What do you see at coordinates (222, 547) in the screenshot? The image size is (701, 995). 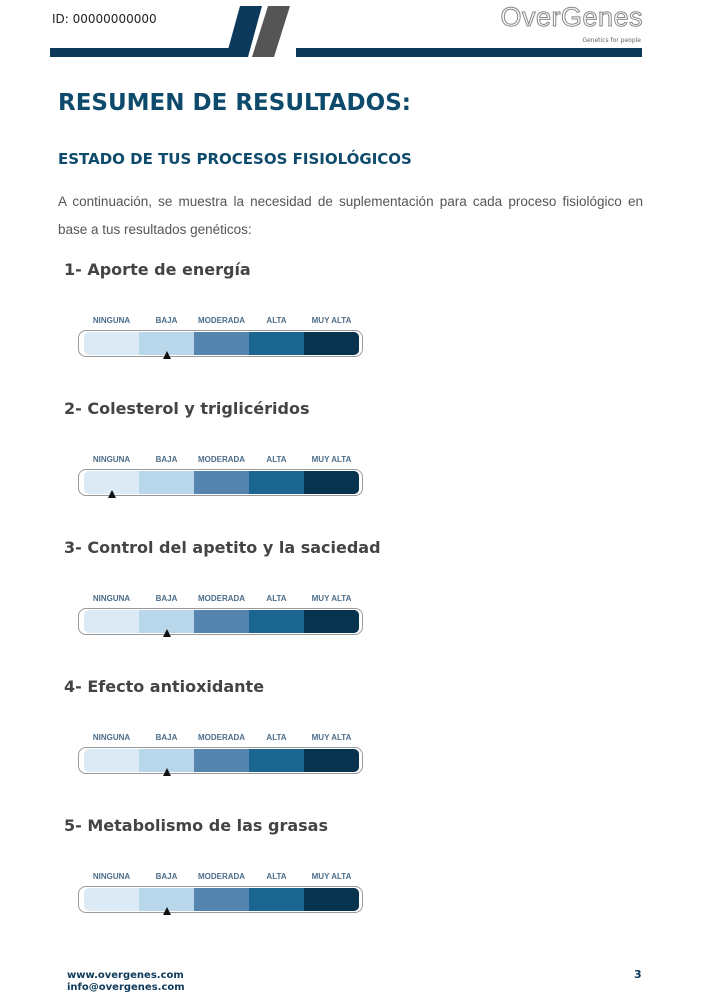 I see `section-title: 3- Control del apetito y la saciedad` at bounding box center [222, 547].